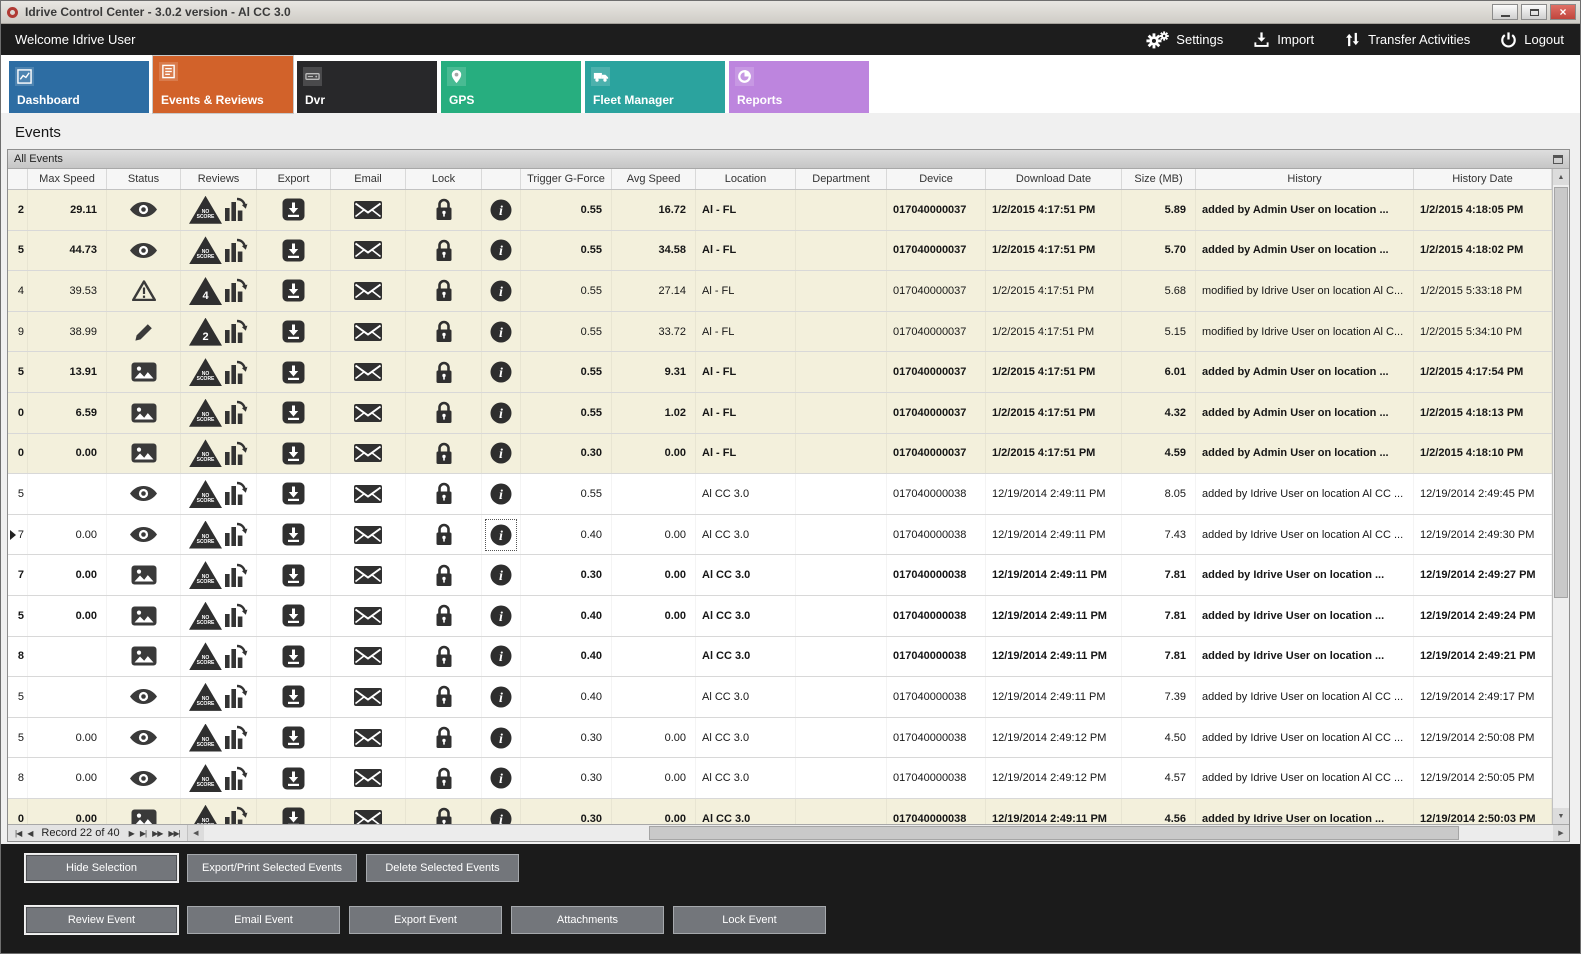 This screenshot has width=1581, height=954. What do you see at coordinates (780, 575) in the screenshot?
I see `table-row: 7 0.00 NO SCORE i 0.30 0.00 Al CC 3.0` at bounding box center [780, 575].